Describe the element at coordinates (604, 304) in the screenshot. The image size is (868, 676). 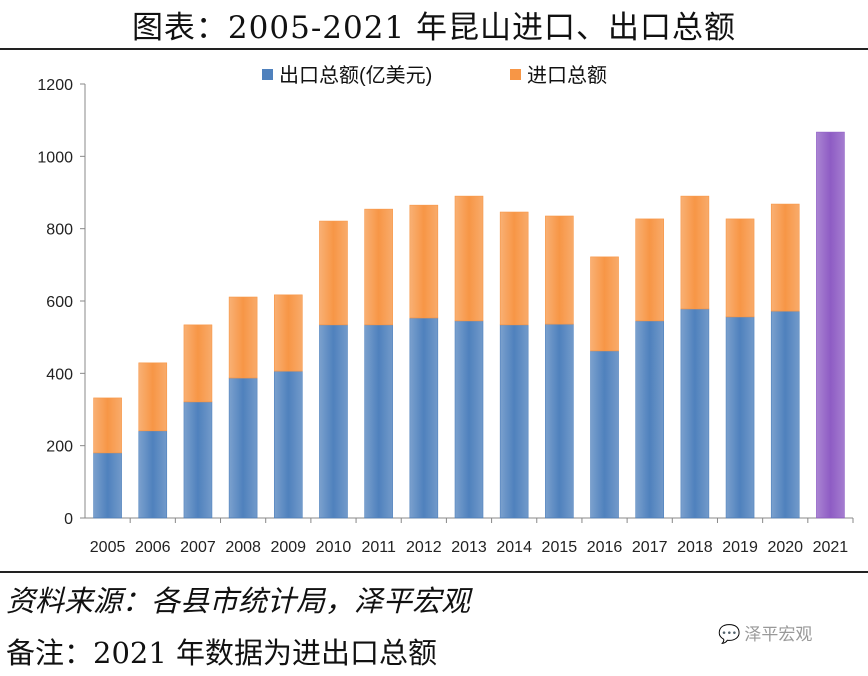
I see `bar-import-2016` at that location.